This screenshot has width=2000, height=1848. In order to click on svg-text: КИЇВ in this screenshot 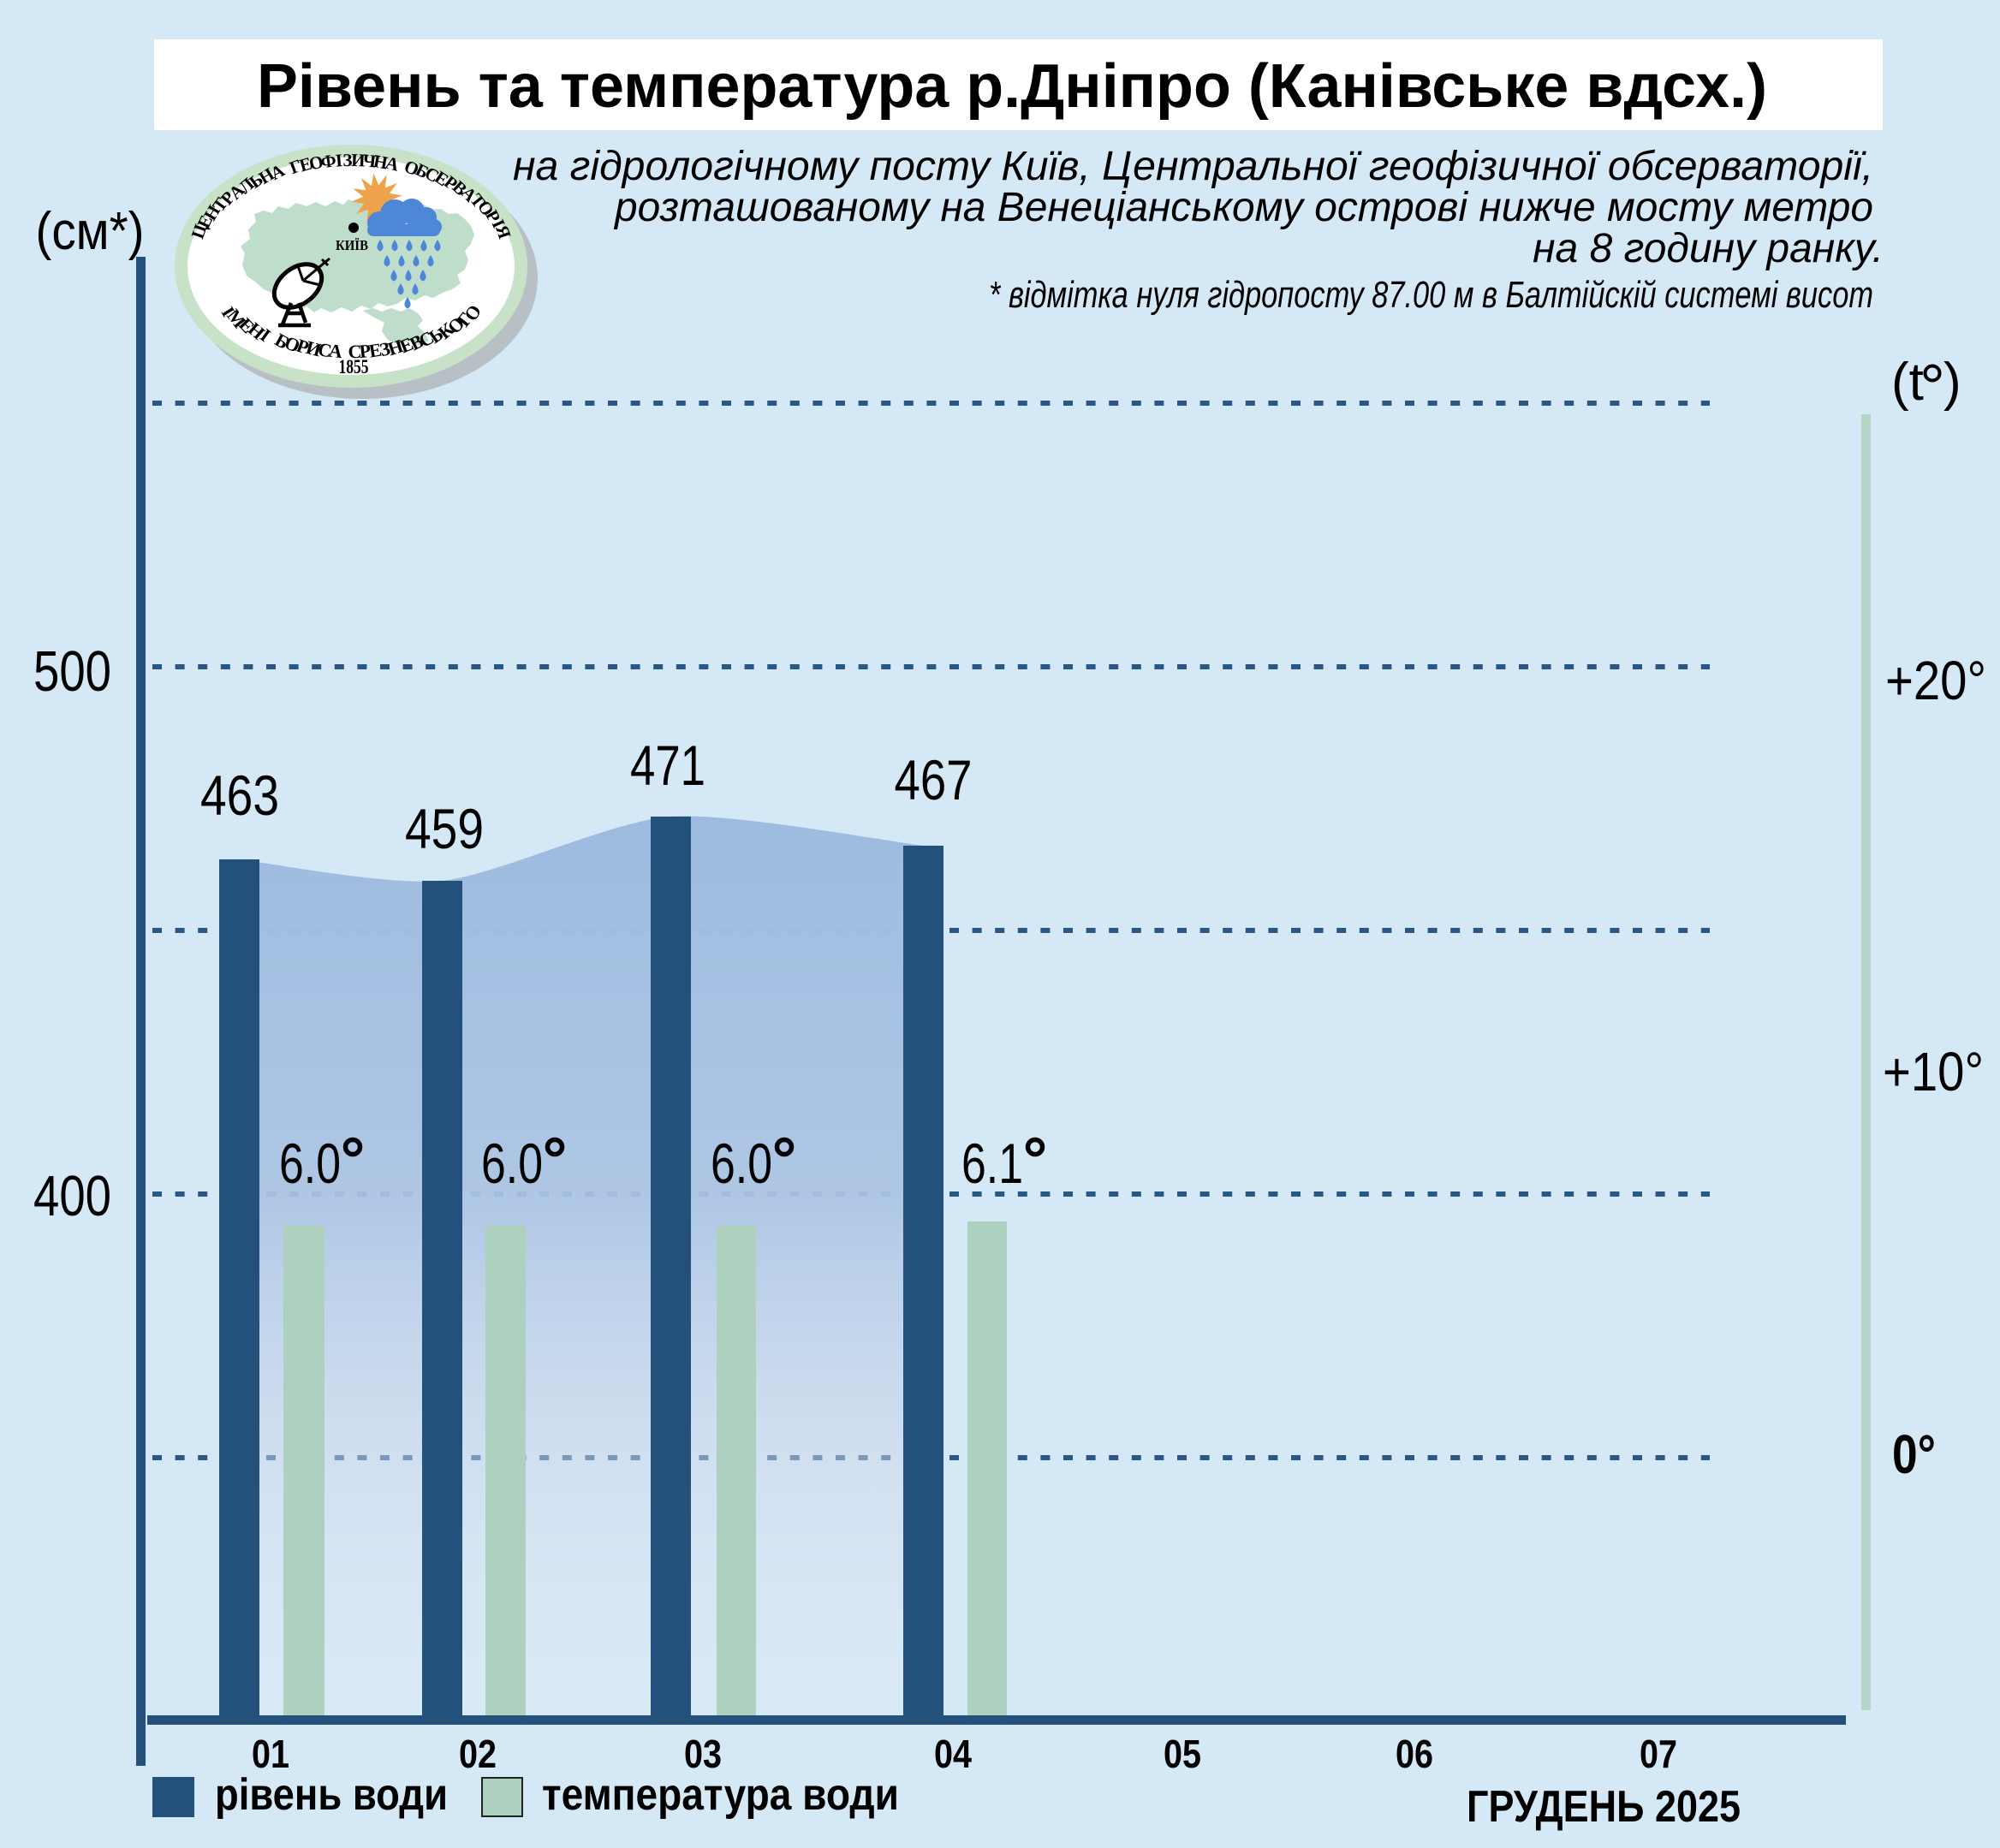, I will do `click(352, 245)`.